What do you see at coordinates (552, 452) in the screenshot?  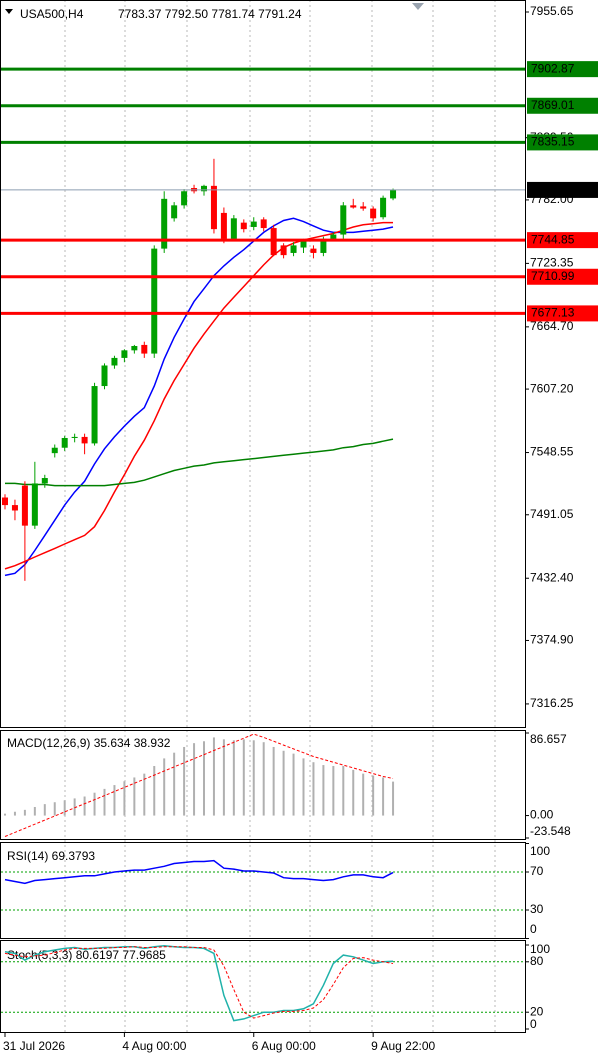 I see `y-tick-label: 7548.55` at bounding box center [552, 452].